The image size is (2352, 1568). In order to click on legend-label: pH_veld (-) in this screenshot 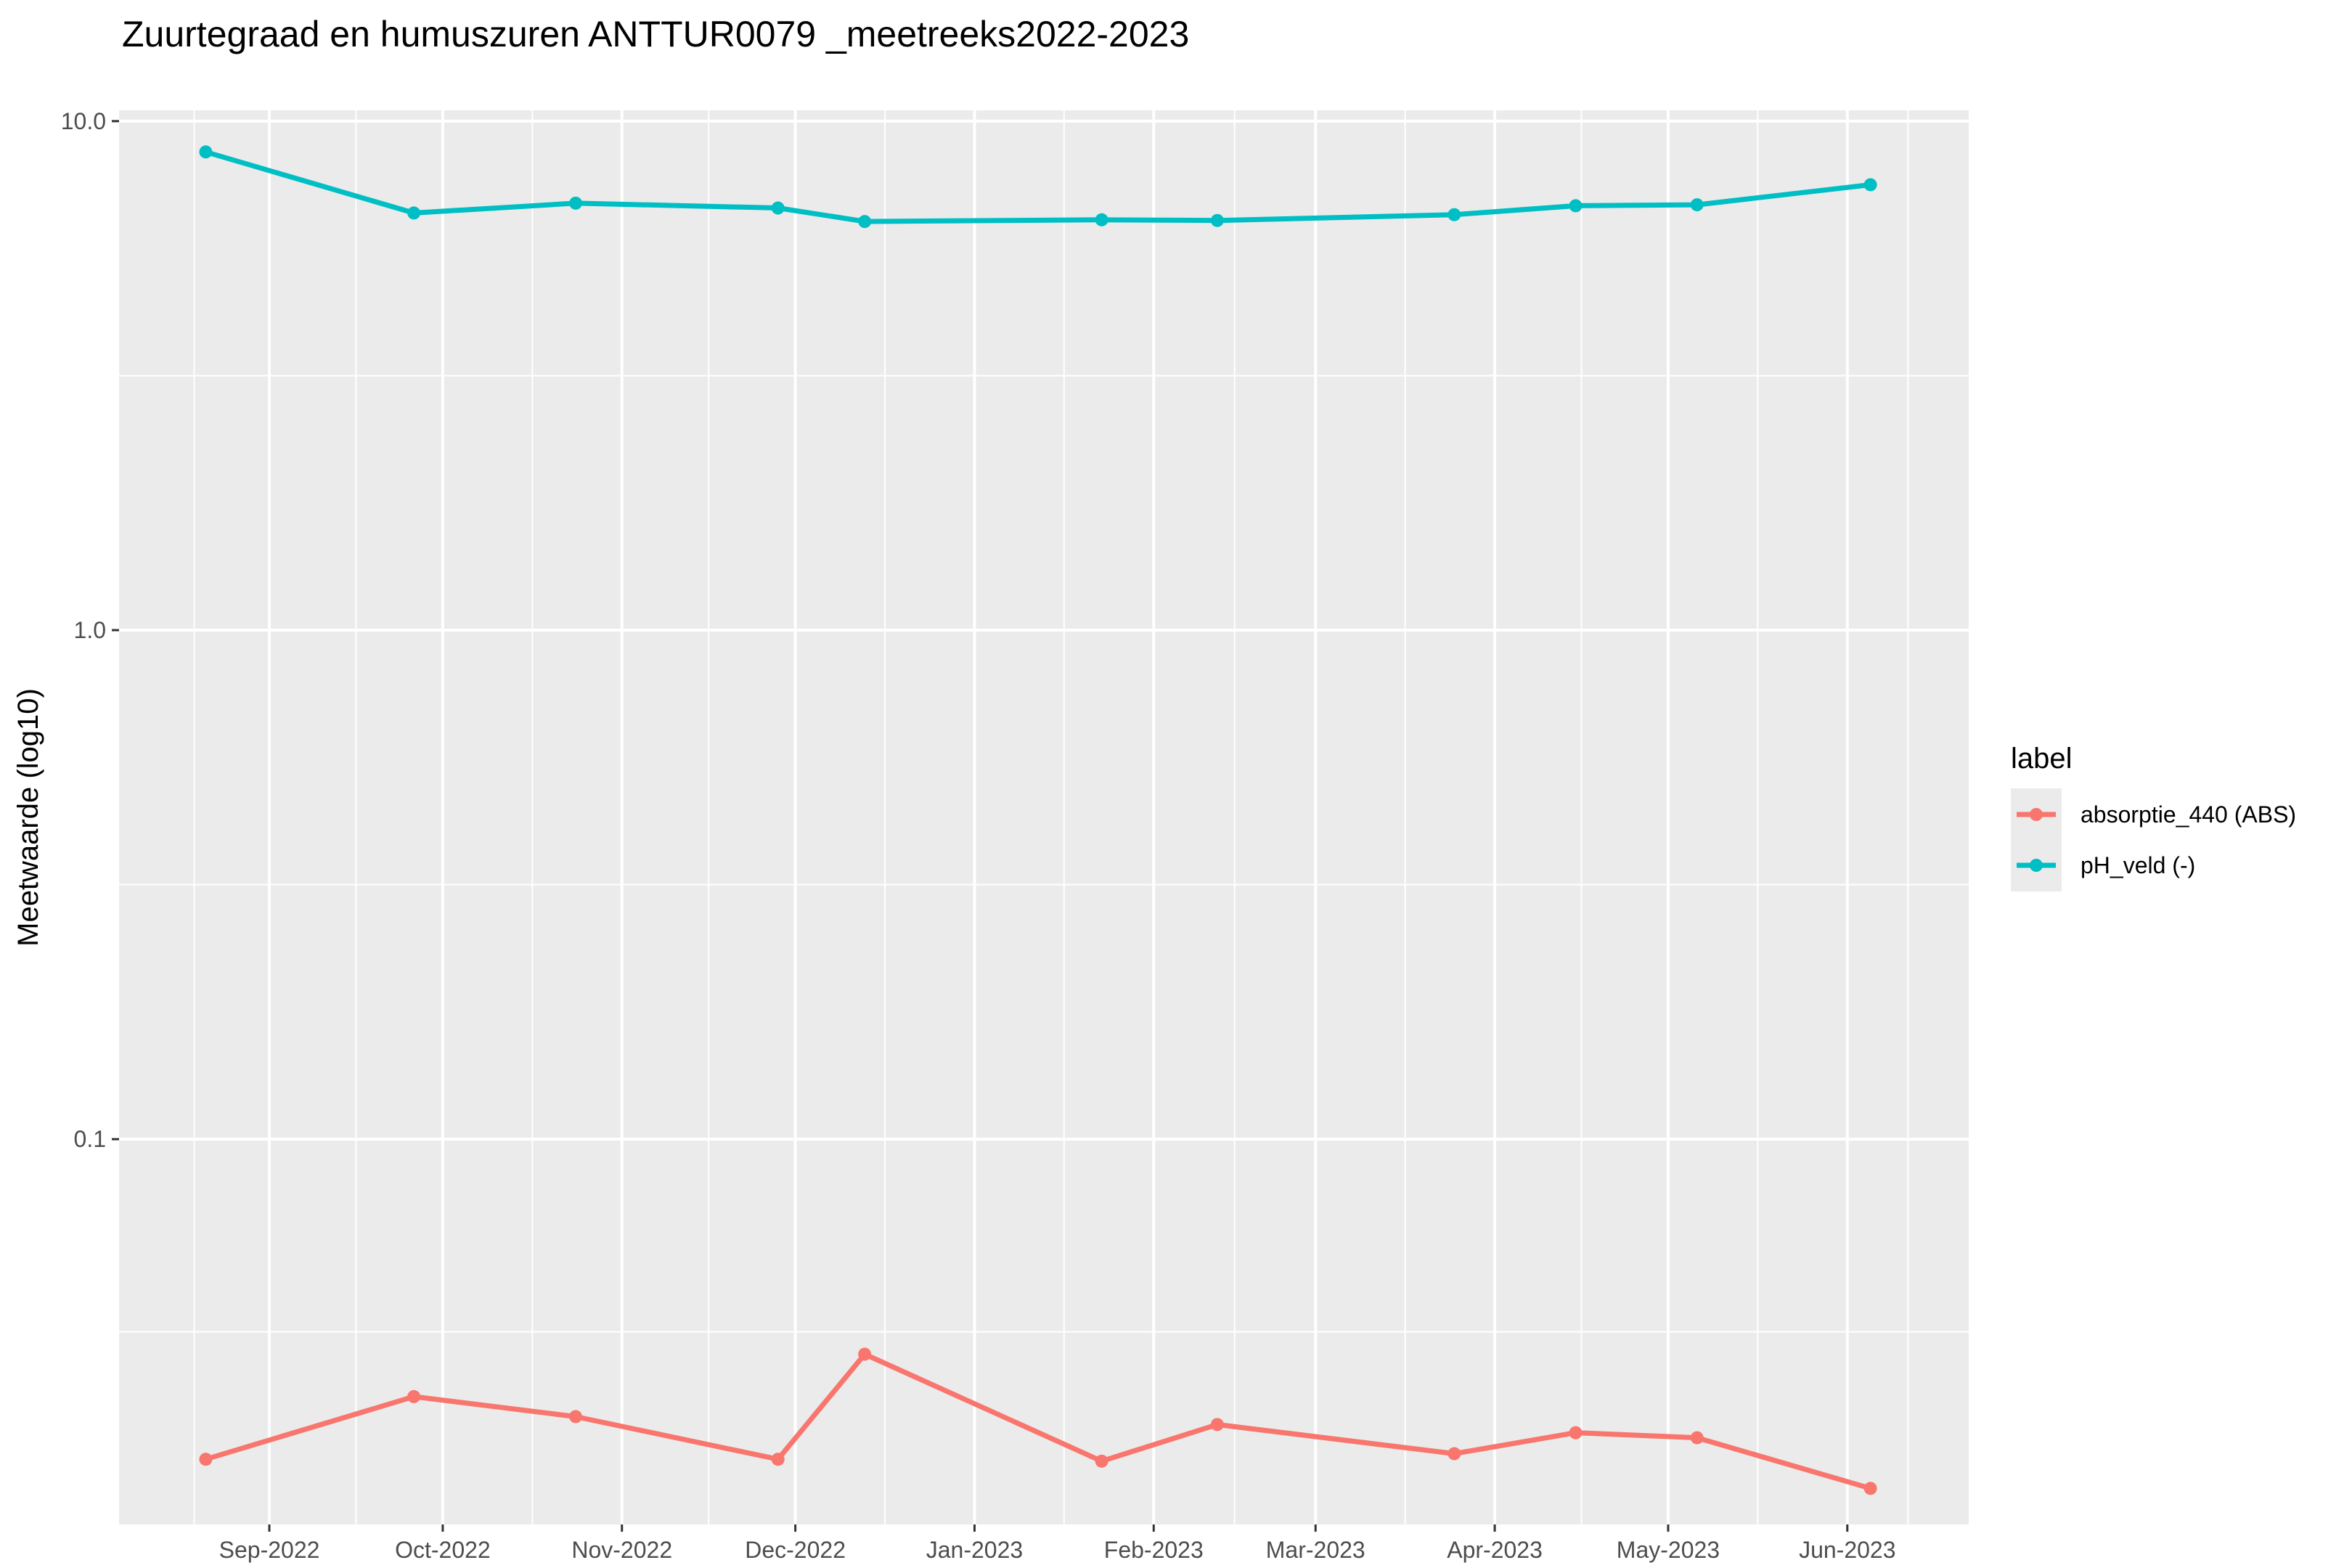, I will do `click(2138, 865)`.